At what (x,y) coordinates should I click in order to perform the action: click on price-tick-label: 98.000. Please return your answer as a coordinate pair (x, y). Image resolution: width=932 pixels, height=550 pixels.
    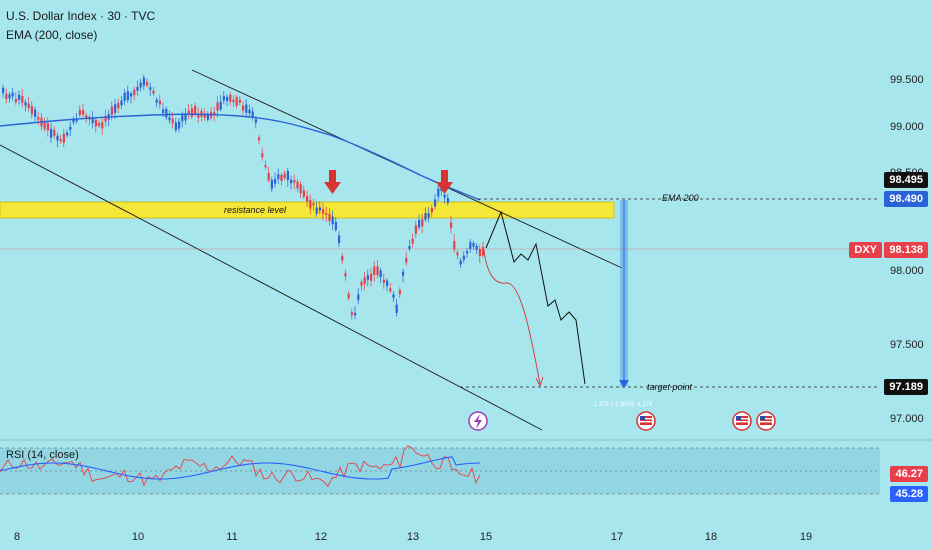
    Looking at the image, I should click on (907, 271).